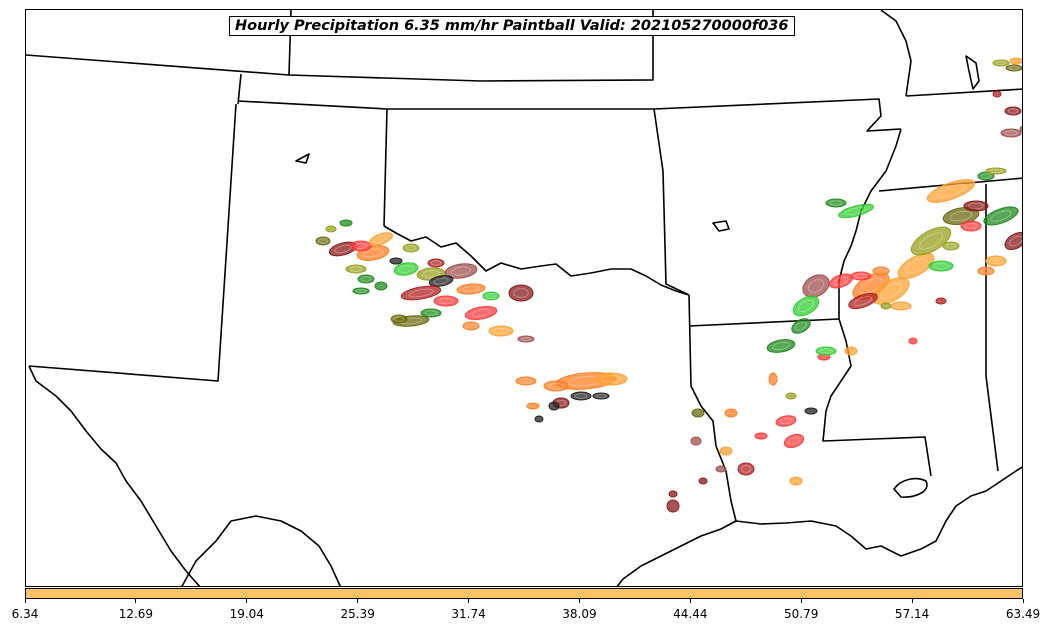 Image resolution: width=1053 pixels, height=633 pixels. I want to click on state-border-new-mexico-north, so click(239, 89).